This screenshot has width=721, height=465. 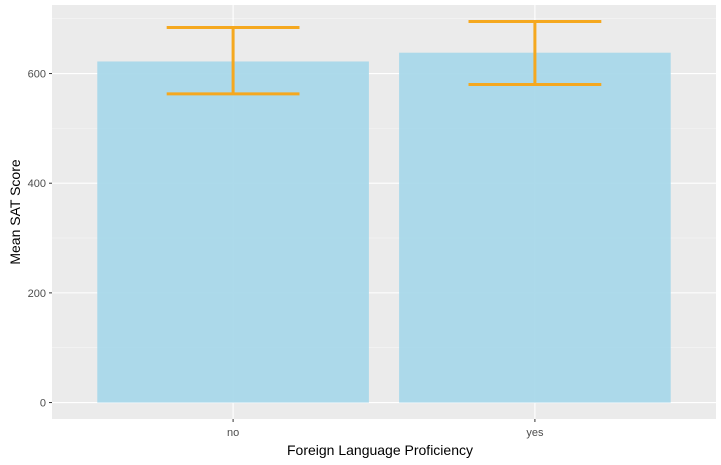 I want to click on x-tick-label: yes, so click(x=535, y=433).